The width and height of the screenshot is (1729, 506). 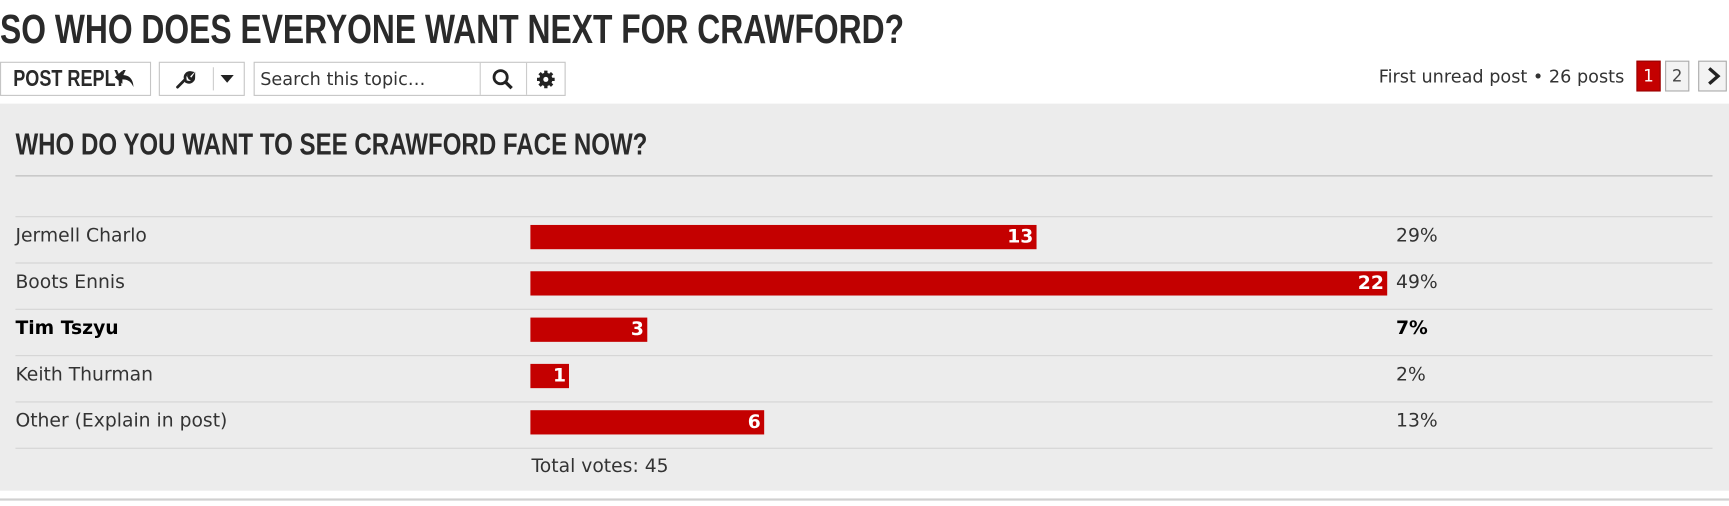 I want to click on vote-count: 13, so click(x=1020, y=237).